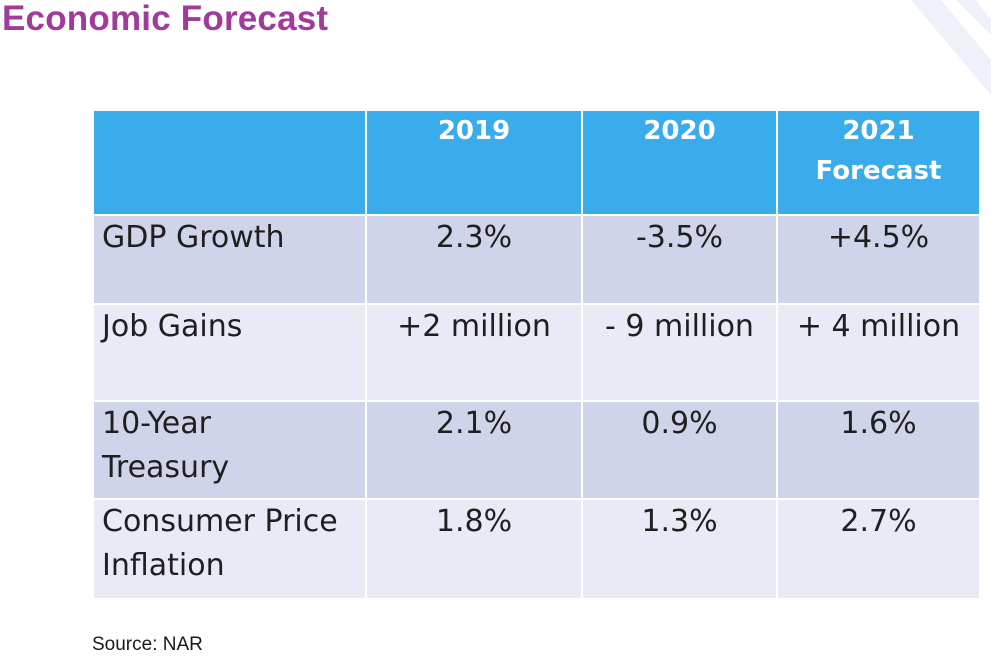  I want to click on table-cell: -3.5%, so click(679, 259).